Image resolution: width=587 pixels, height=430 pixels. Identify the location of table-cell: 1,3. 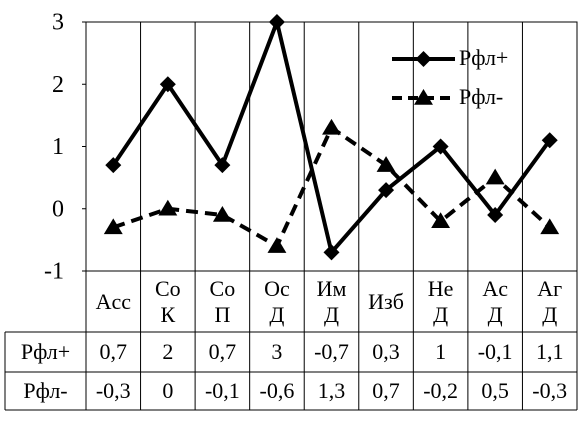
(331, 390).